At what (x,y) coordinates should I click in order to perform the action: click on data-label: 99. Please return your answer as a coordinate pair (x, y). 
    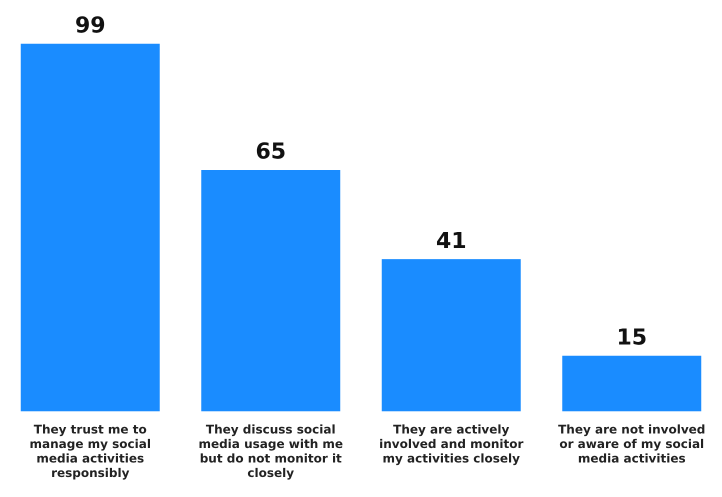
    Looking at the image, I should click on (90, 25).